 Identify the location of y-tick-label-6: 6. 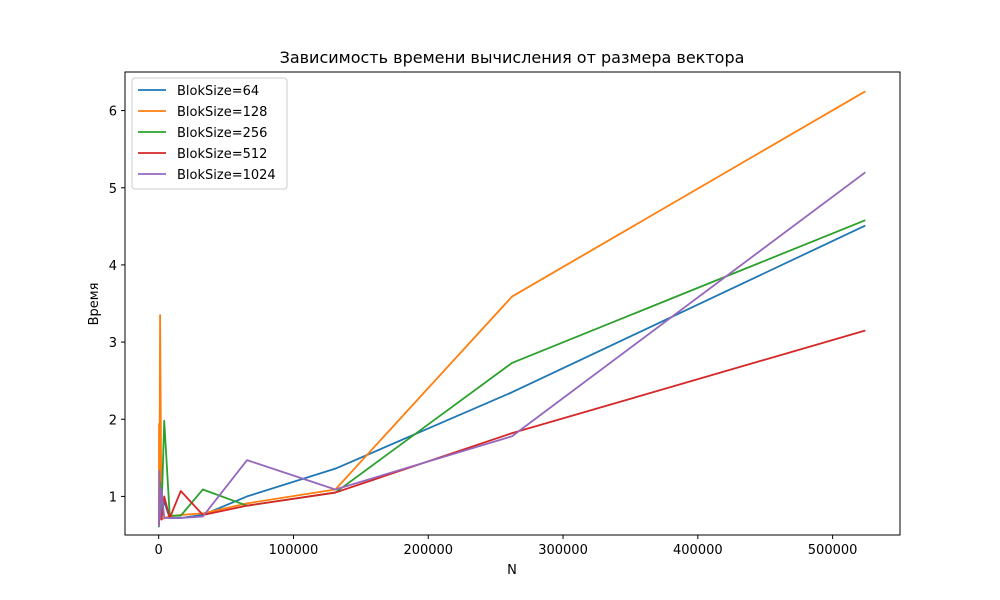
(113, 112).